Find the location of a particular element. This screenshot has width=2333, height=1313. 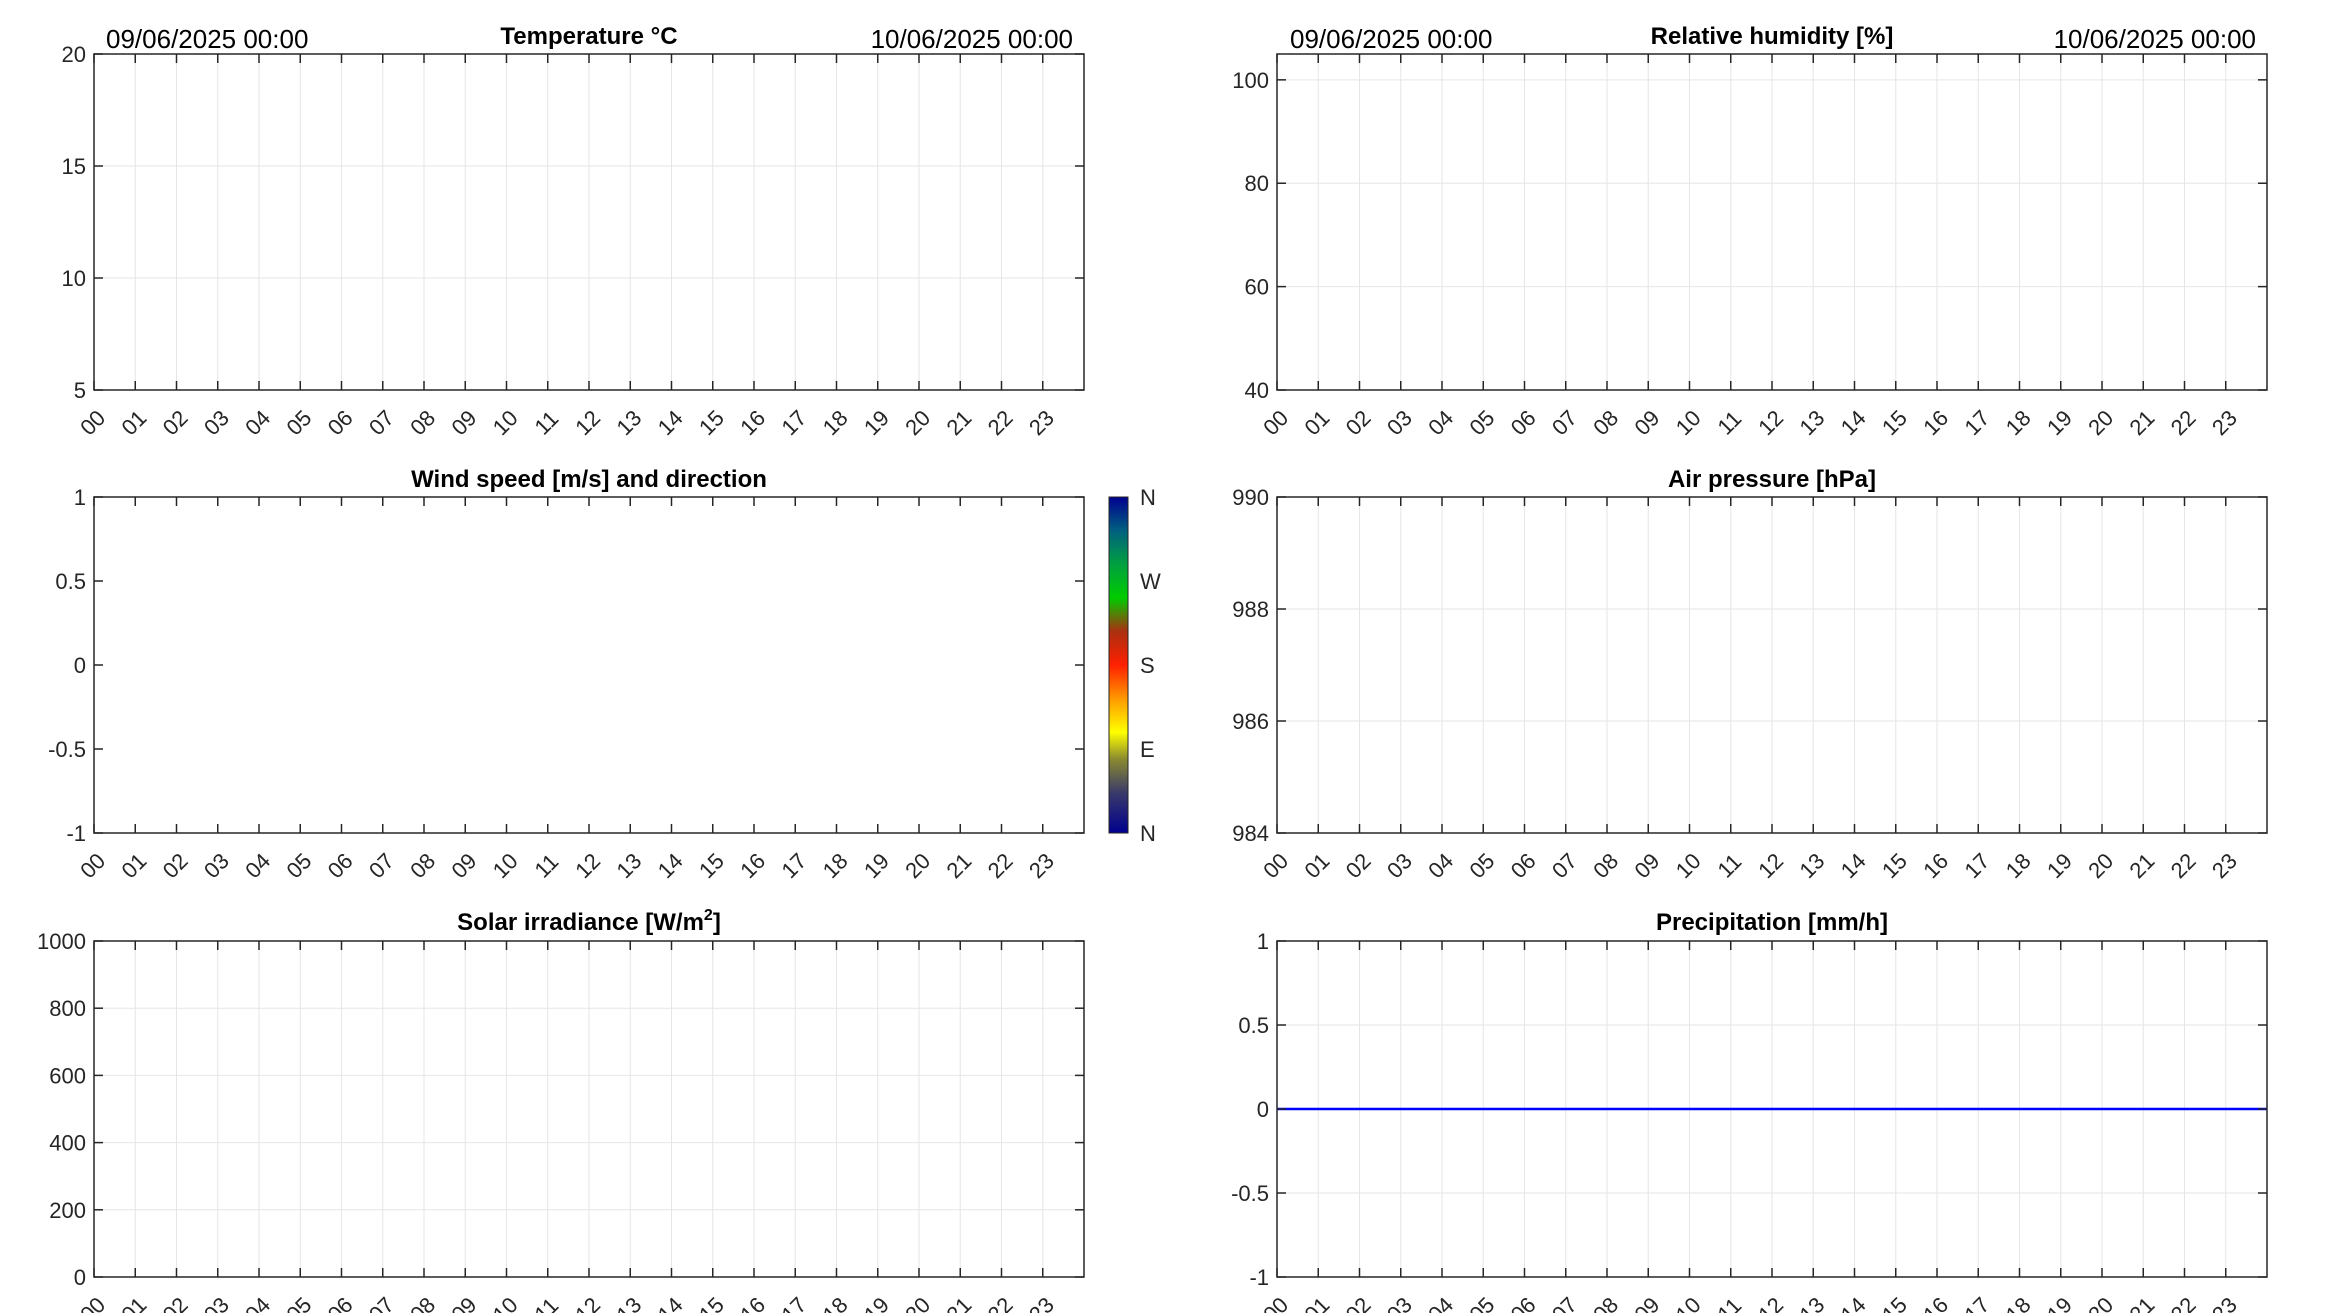

pressure-xtick-label: 11 is located at coordinates (1730, 866).